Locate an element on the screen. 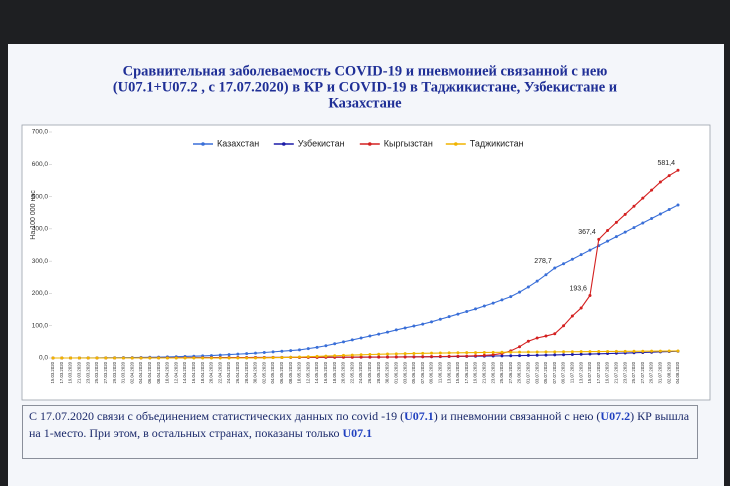  x-tick-label: 29.06.2020 is located at coordinates (519, 372).